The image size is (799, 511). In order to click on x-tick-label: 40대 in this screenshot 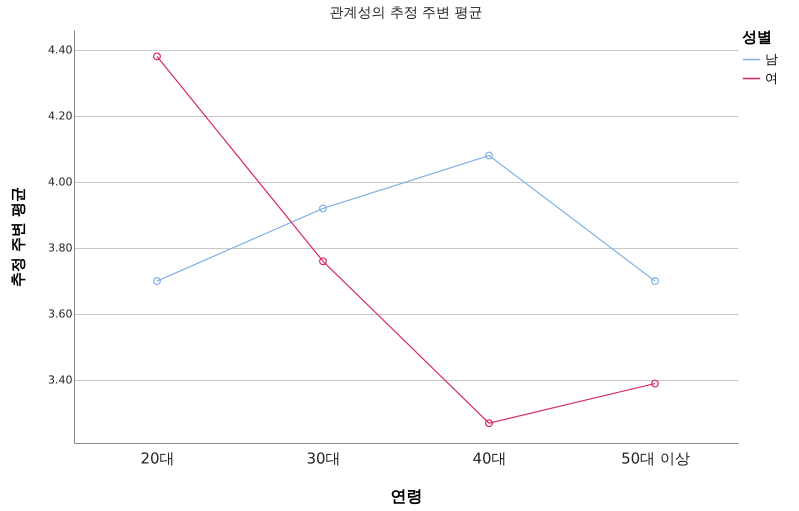, I will do `click(489, 459)`.